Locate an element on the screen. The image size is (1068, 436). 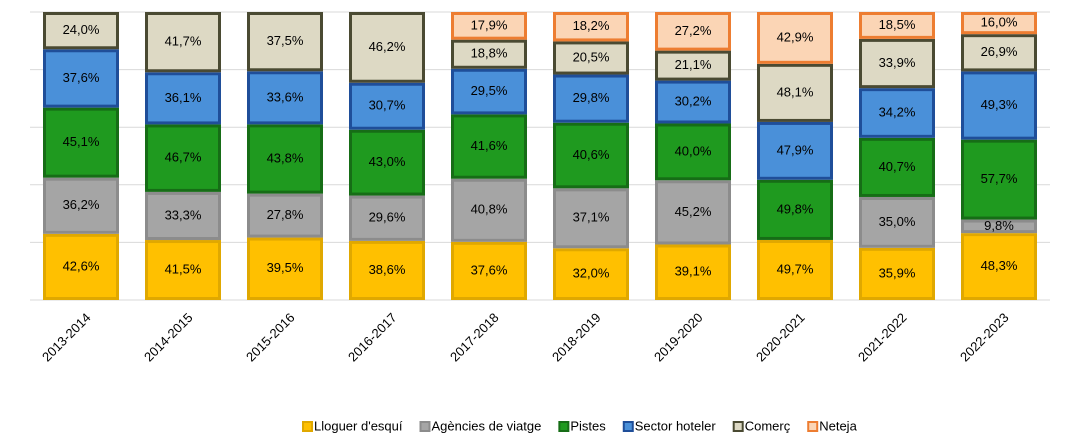
x-tick-label: 2014-2015 is located at coordinates (168, 337).